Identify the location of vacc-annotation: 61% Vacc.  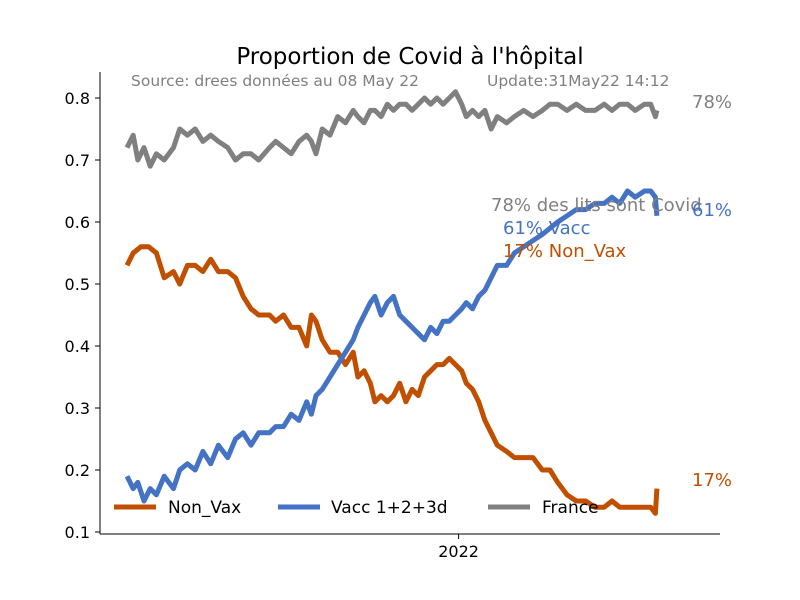
(546, 228).